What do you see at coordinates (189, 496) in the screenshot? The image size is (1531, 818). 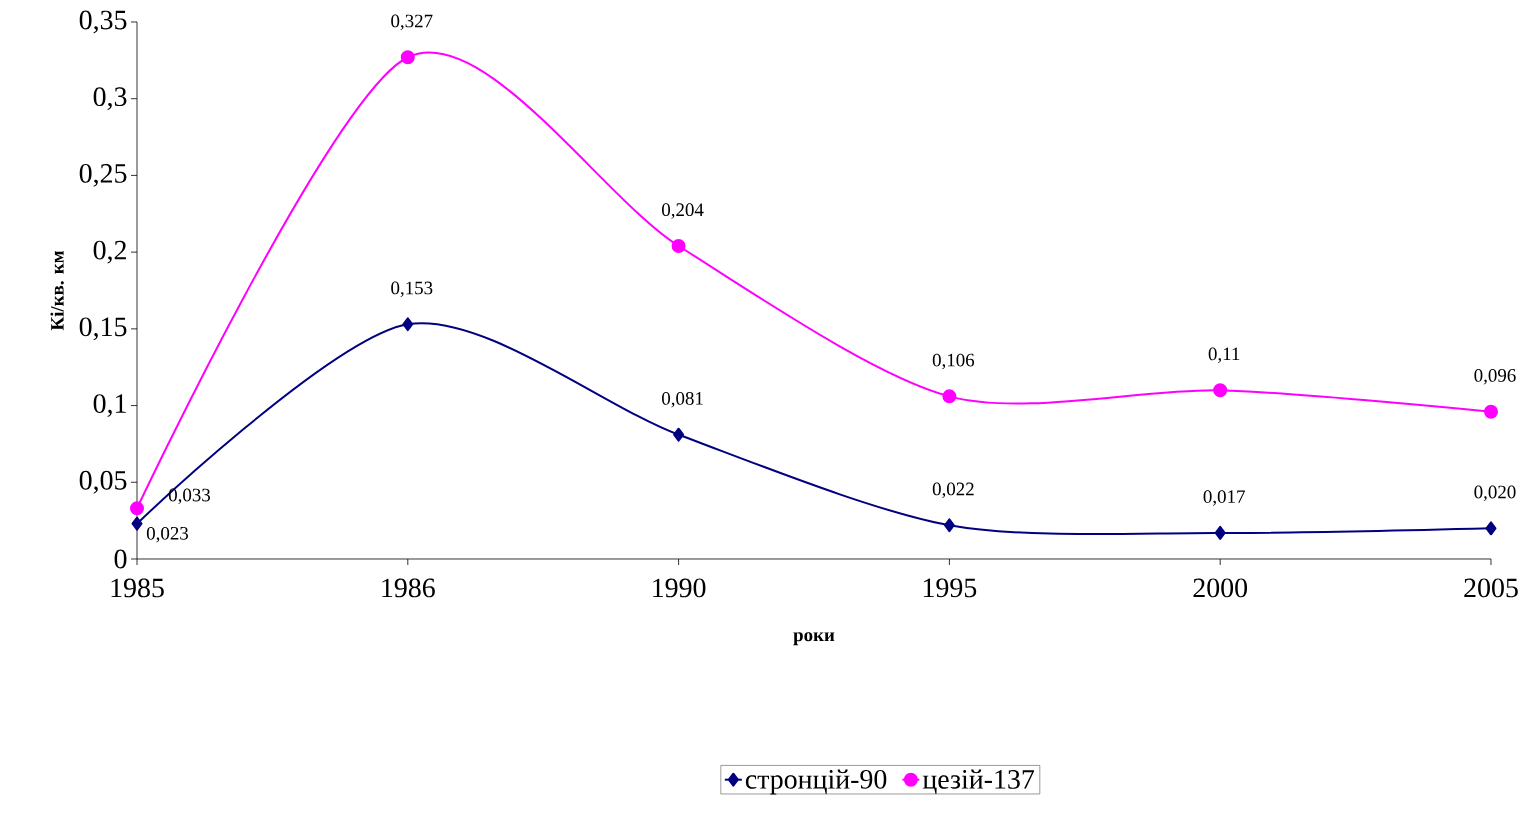 I see `data-label: 0,033` at bounding box center [189, 496].